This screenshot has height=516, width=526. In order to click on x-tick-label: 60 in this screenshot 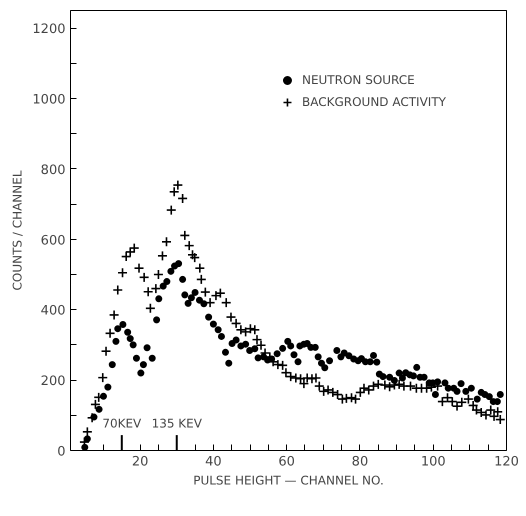, I will do `click(286, 462)`.